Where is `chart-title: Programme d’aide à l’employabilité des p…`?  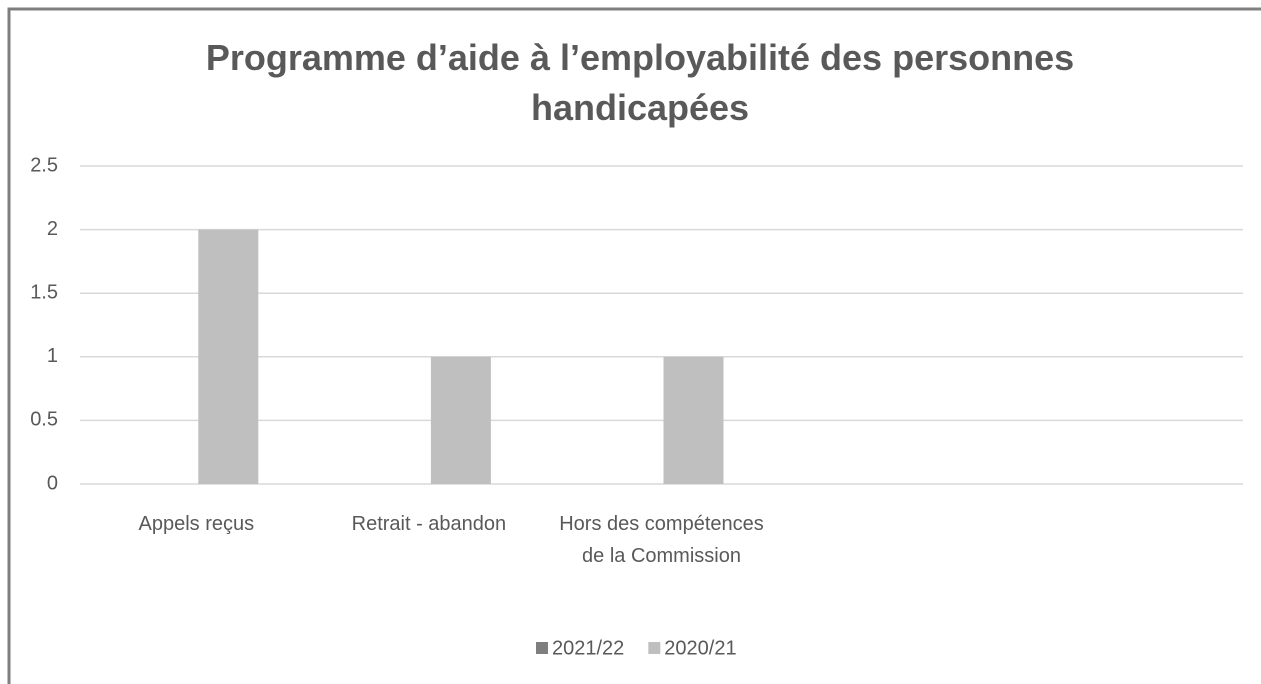
chart-title: Programme d’aide à l’employabilité des p… is located at coordinates (640, 82).